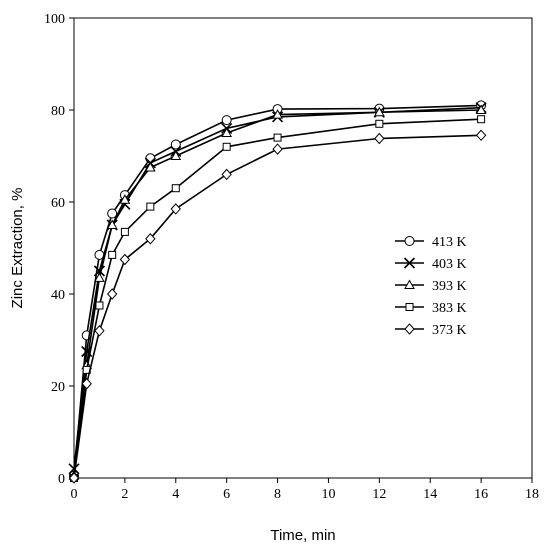 The width and height of the screenshot is (548, 550). Describe the element at coordinates (481, 494) in the screenshot. I see `x-tick-label: 16` at that location.